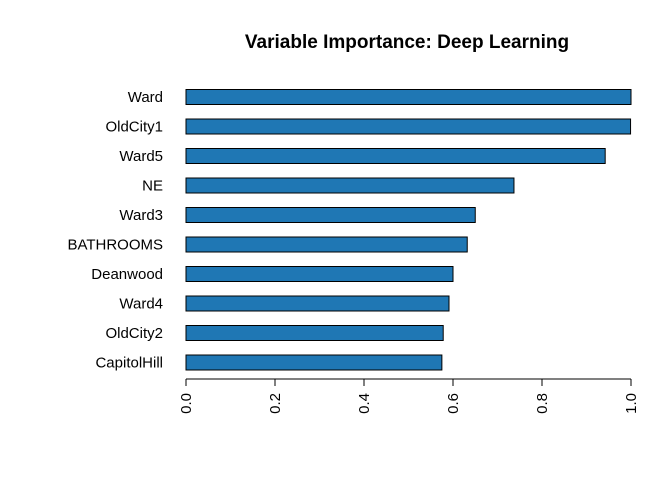 The image size is (672, 480). What do you see at coordinates (314, 362) in the screenshot?
I see `bar-capitolhill` at bounding box center [314, 362].